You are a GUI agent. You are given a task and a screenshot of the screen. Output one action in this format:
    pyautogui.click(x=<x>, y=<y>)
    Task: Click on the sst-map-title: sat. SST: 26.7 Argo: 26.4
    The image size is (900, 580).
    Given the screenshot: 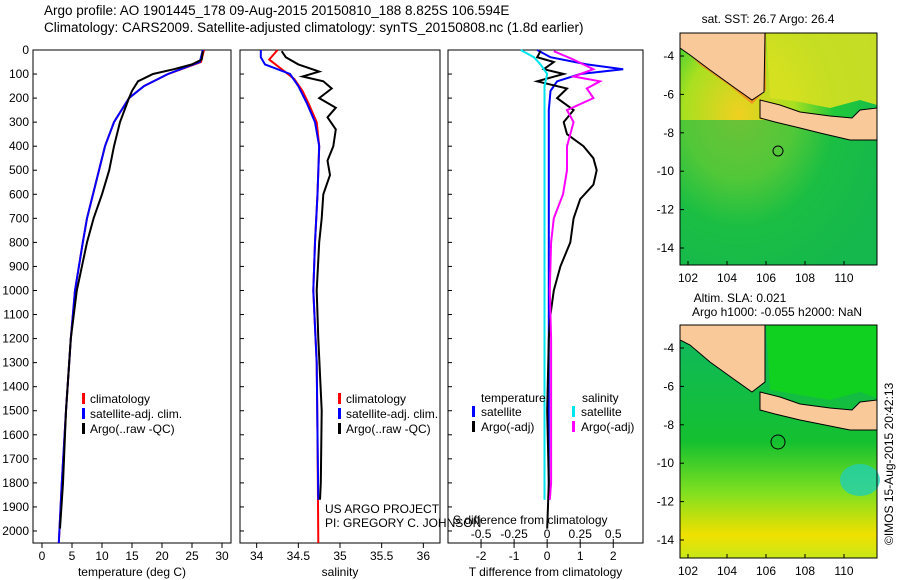 What is the action you would take?
    pyautogui.click(x=768, y=19)
    